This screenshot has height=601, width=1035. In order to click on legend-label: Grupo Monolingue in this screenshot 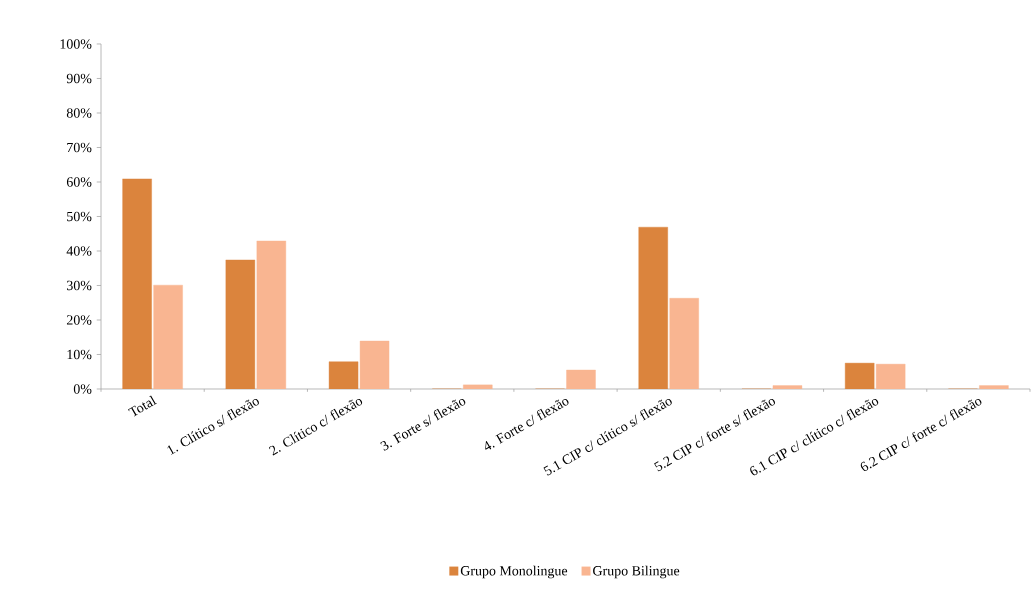, I will do `click(514, 572)`.